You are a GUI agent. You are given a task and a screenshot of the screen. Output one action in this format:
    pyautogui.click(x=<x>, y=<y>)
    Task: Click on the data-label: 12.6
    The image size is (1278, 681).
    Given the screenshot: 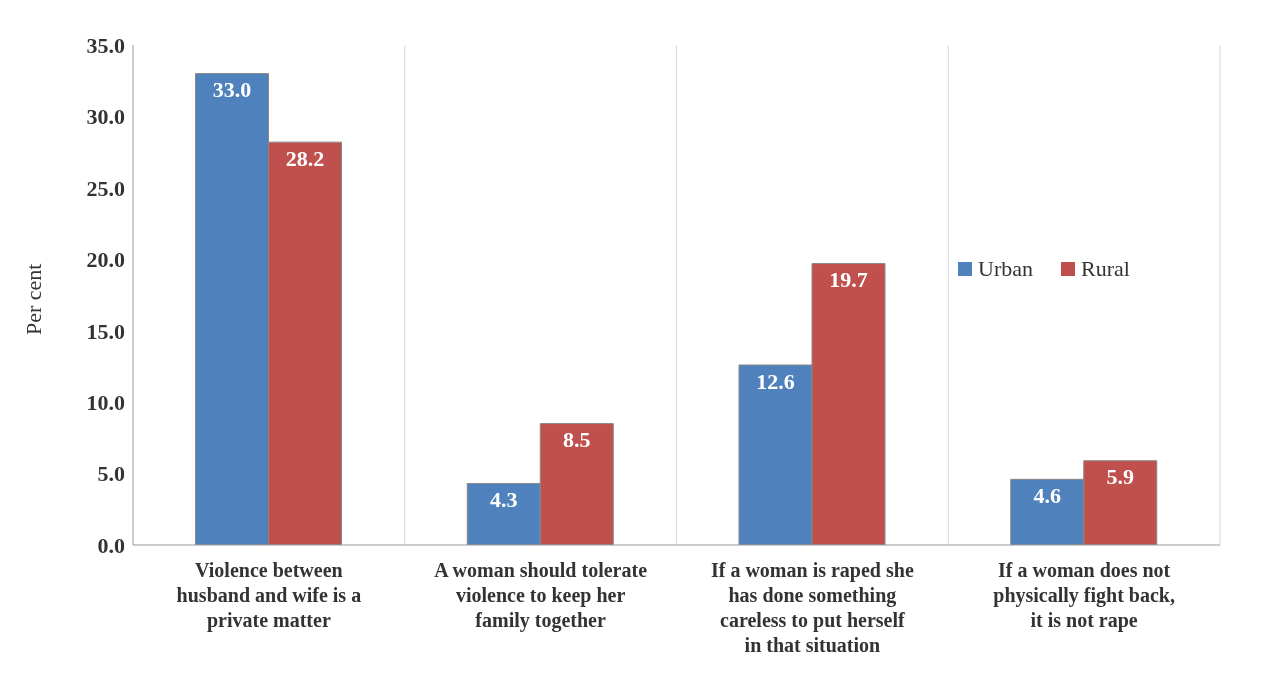 What is the action you would take?
    pyautogui.click(x=775, y=381)
    